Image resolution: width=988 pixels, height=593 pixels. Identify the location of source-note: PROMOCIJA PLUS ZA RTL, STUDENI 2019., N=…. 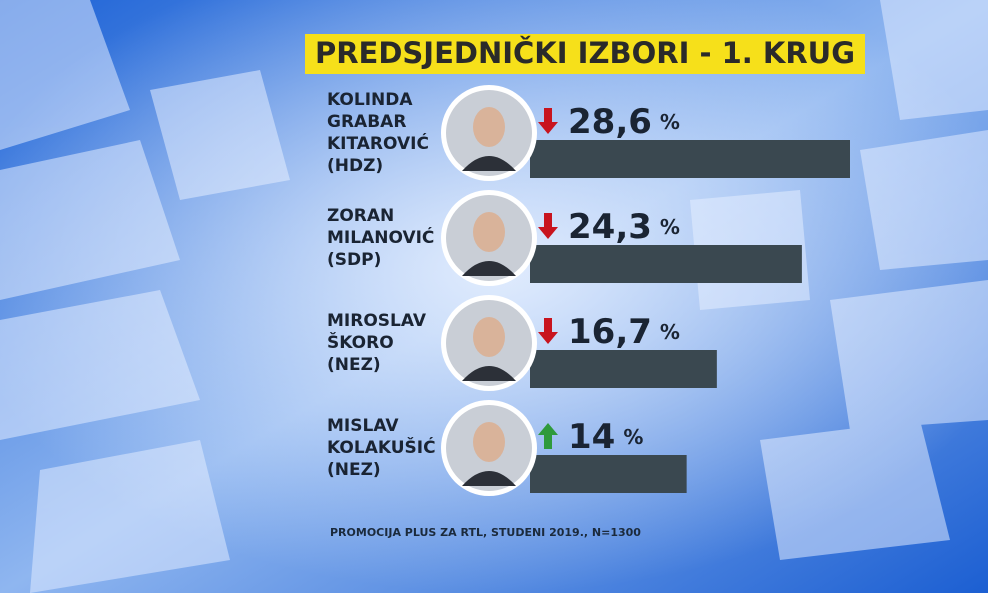
(485, 532).